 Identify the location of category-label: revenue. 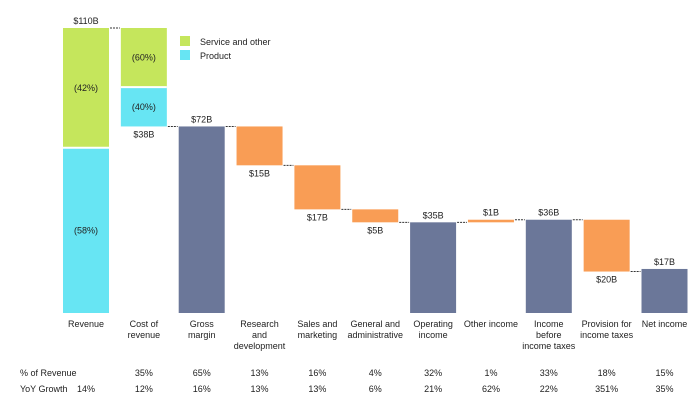
(144, 335).